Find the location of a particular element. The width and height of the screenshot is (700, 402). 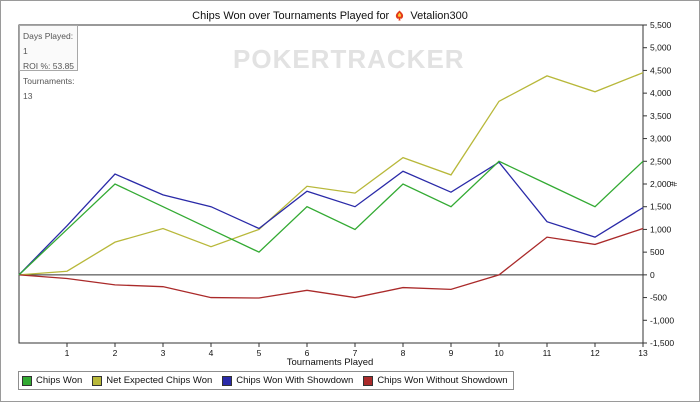

x-tick-label: 9 is located at coordinates (451, 353).